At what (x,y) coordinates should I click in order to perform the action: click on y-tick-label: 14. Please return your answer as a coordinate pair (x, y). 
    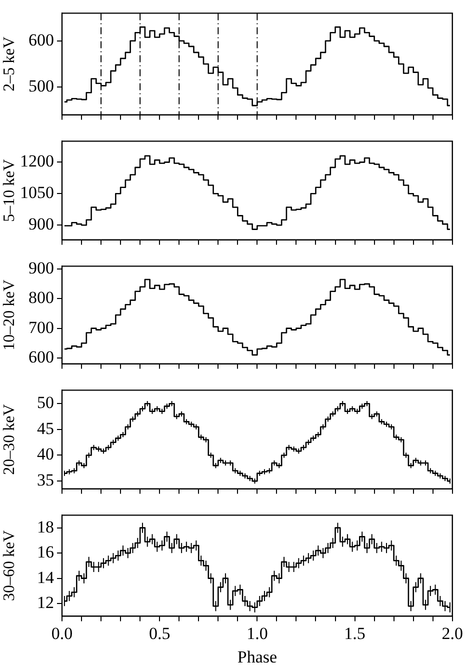
    Looking at the image, I should click on (45, 577).